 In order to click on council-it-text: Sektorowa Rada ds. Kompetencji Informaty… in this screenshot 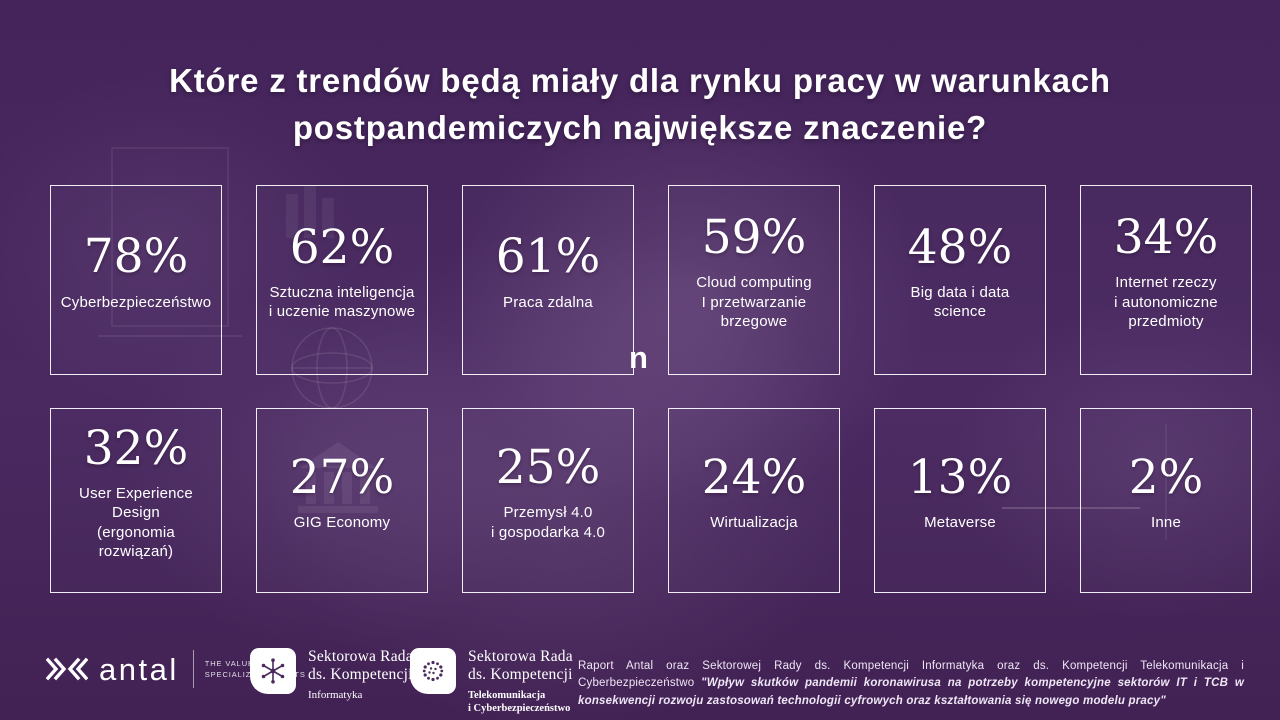, I will do `click(360, 675)`.